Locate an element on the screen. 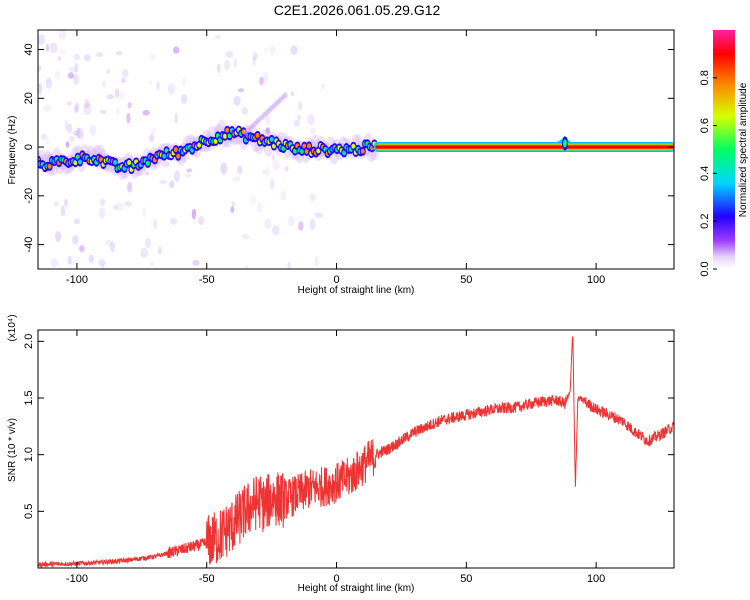  snr-x-tick-label: 100 is located at coordinates (596, 579).